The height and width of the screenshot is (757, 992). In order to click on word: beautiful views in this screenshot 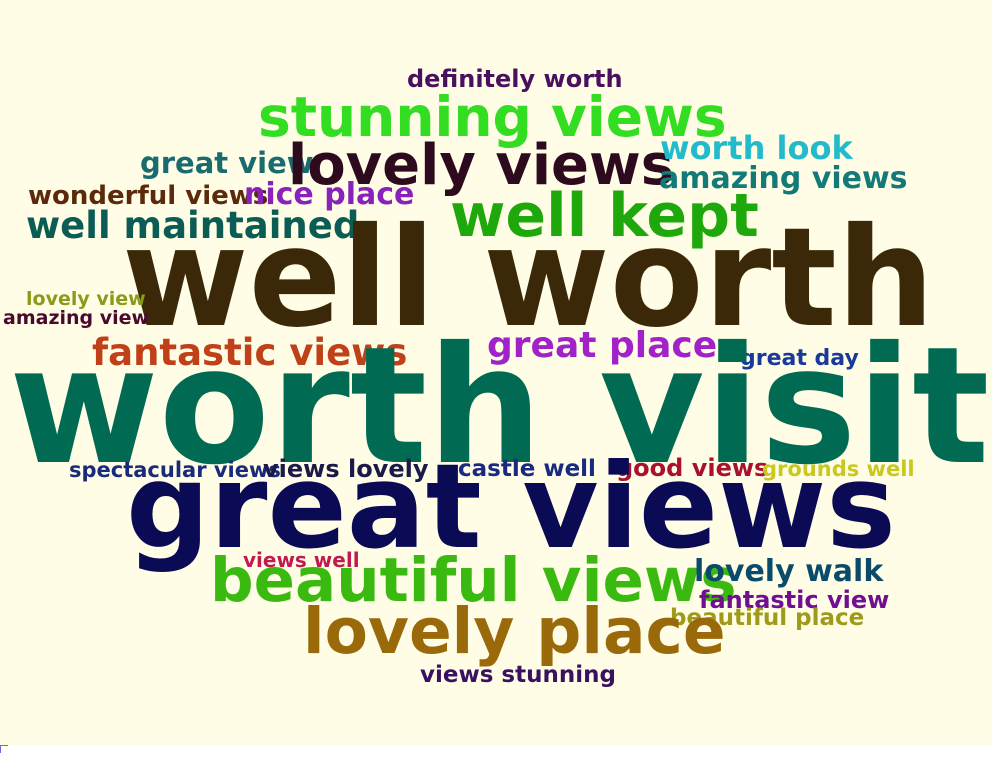, I will do `click(473, 580)`.